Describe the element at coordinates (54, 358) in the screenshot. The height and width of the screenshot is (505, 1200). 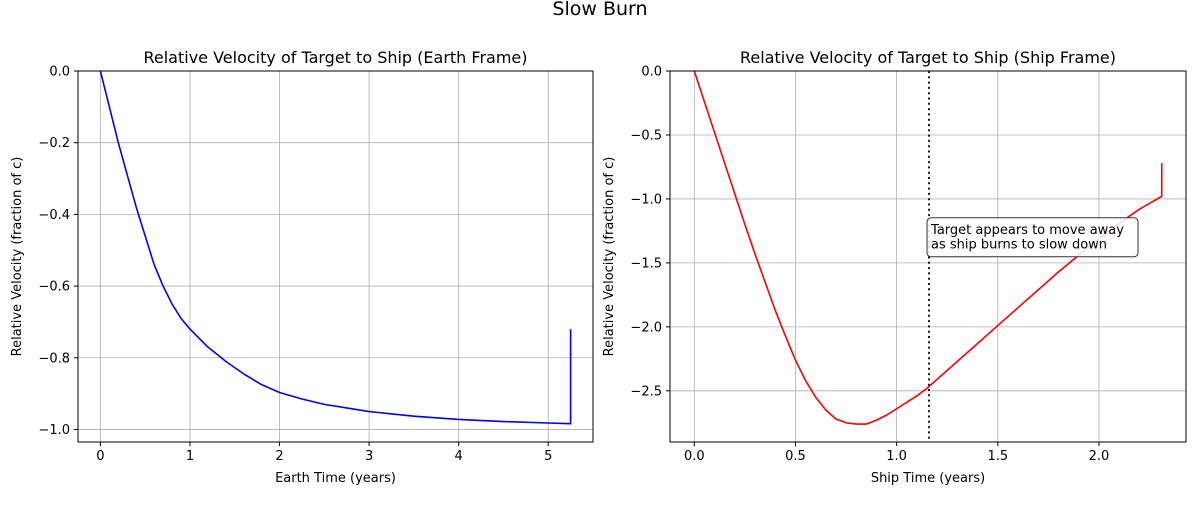
I see `y-tick-label: −0.8` at that location.